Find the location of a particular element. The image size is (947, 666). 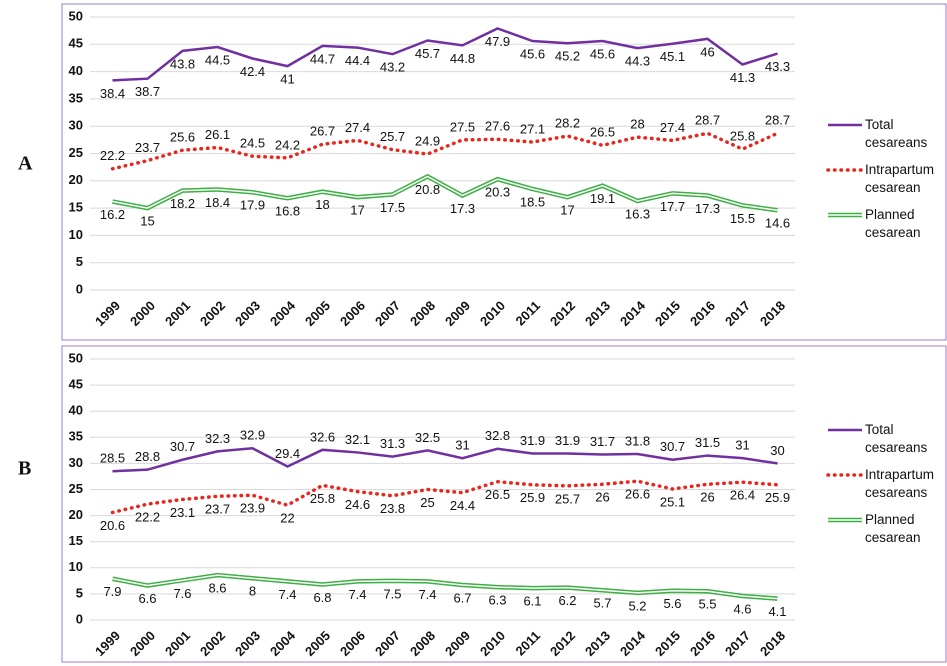

data-label: 45.6 is located at coordinates (602, 53).